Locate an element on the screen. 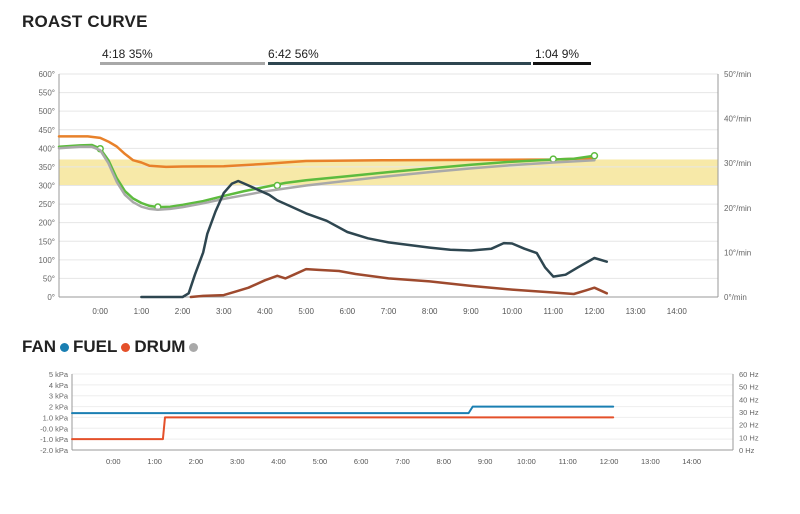 The width and height of the screenshot is (800, 514). y-tick-right: 10 Hz is located at coordinates (749, 437).